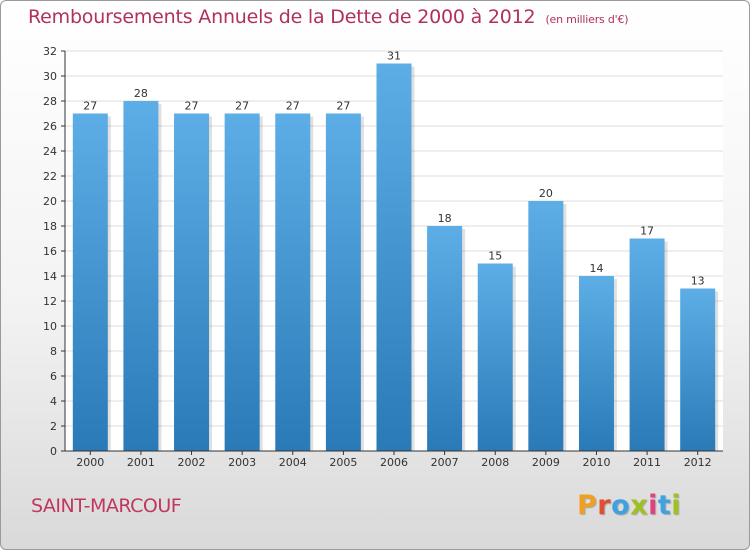 The width and height of the screenshot is (750, 550). I want to click on y-tick-label: 18, so click(50, 226).